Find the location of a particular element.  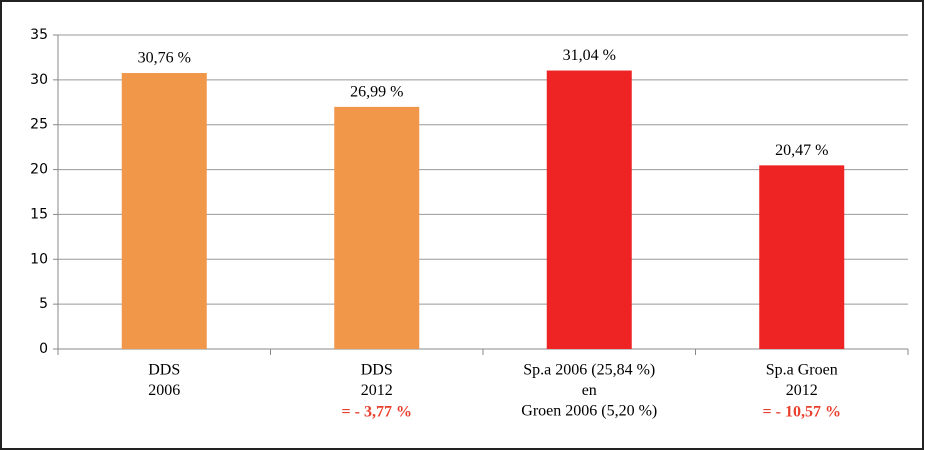

y-tick-label: 5 is located at coordinates (43, 304).